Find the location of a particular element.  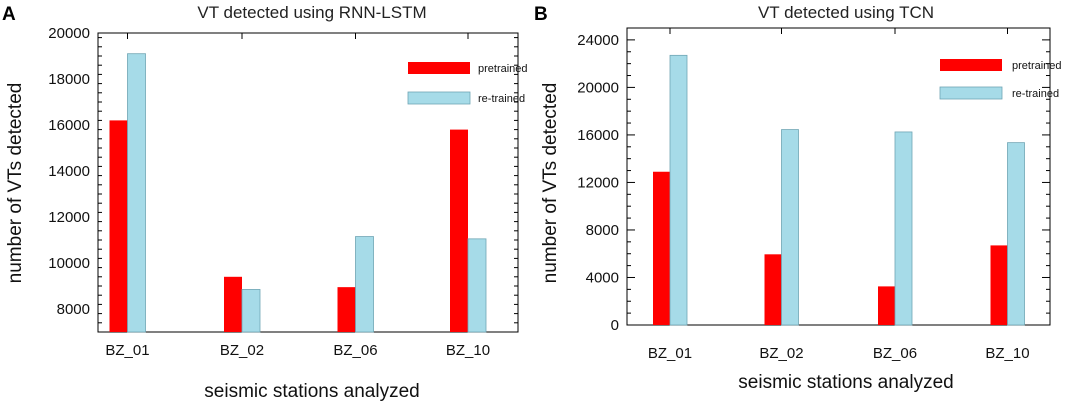

y-tick-label: 4000 is located at coordinates (602, 277).